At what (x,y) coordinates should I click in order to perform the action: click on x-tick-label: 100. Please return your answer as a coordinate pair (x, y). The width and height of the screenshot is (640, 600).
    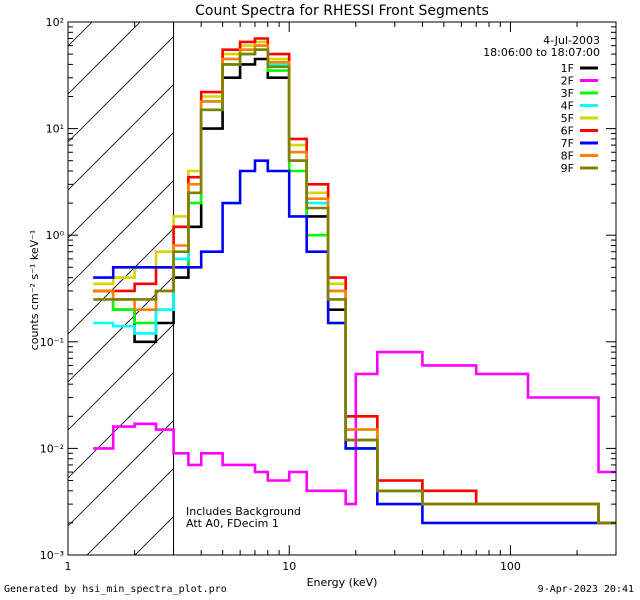
    Looking at the image, I should click on (510, 566).